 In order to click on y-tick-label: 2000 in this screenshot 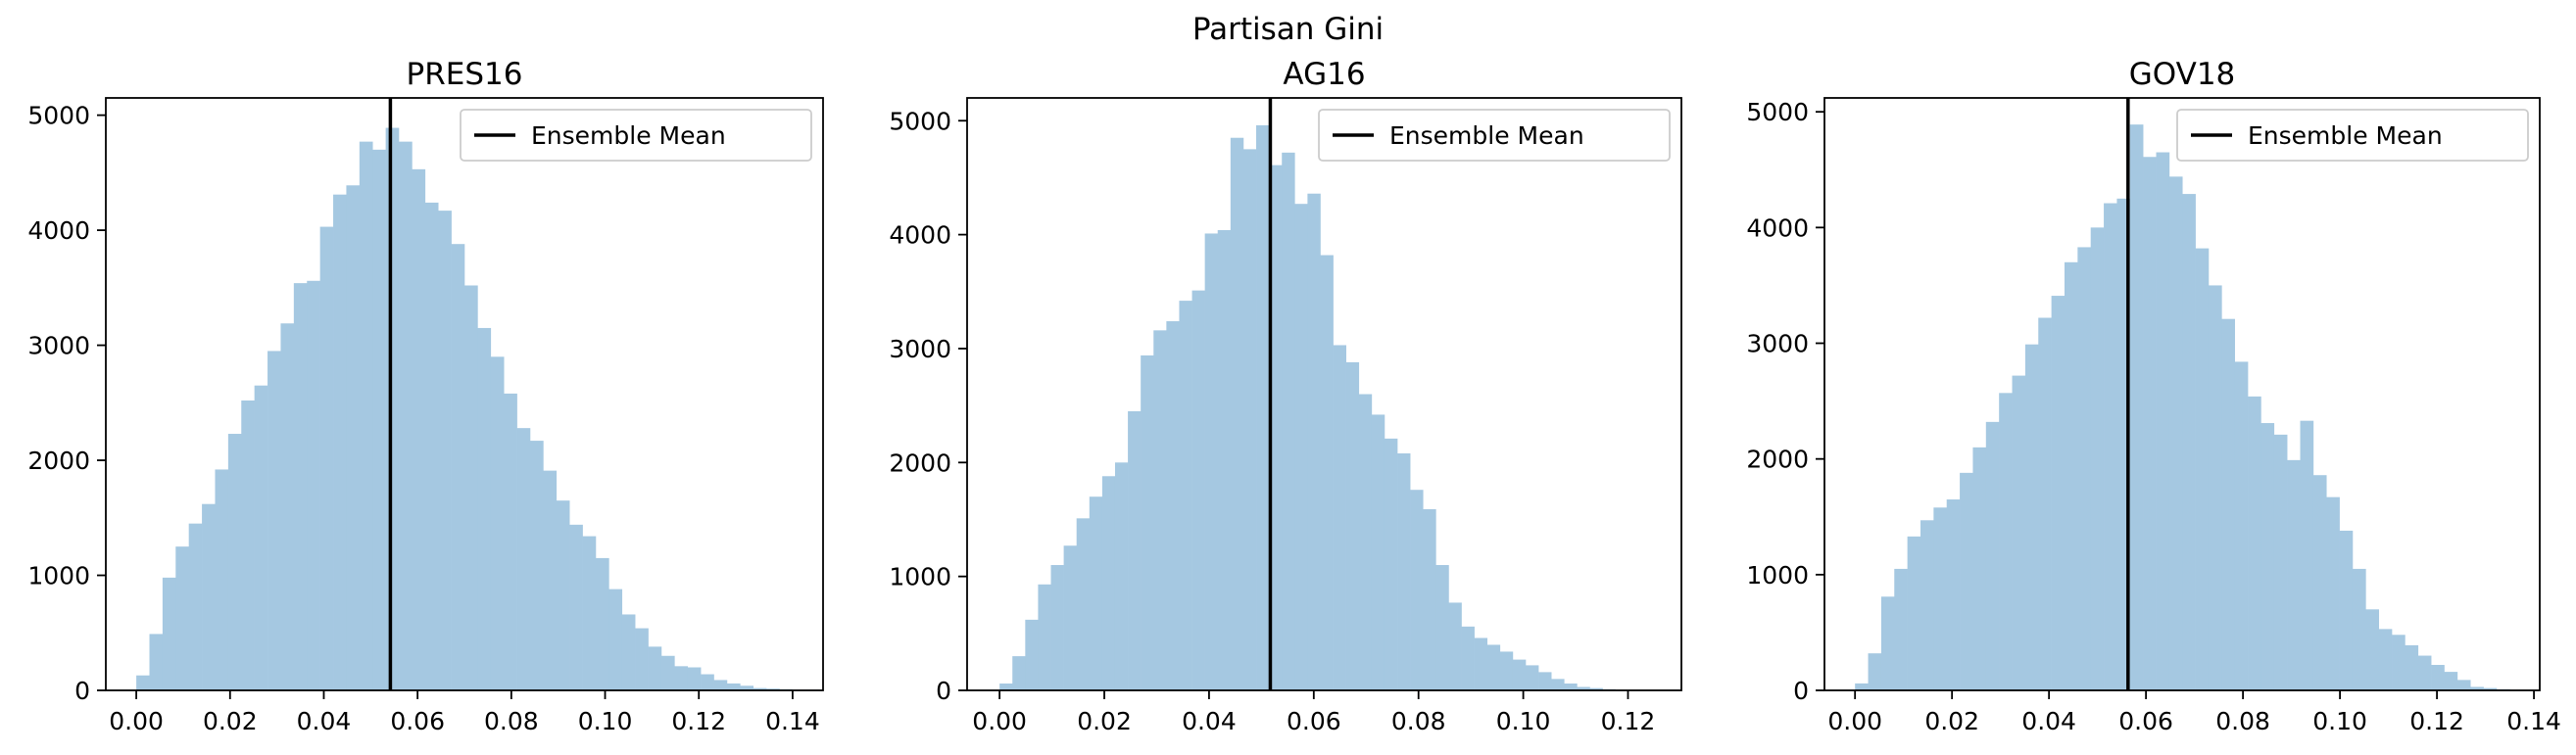, I will do `click(1777, 460)`.